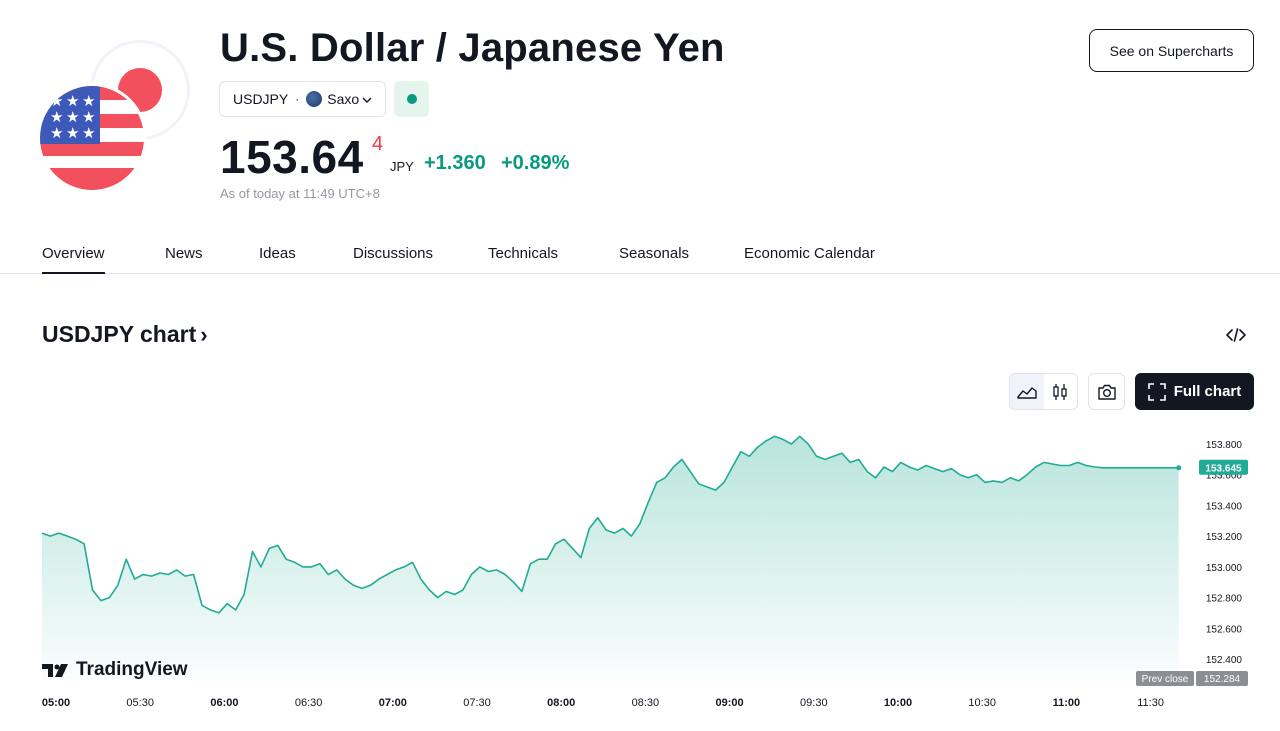  What do you see at coordinates (184, 253) in the screenshot?
I see `tab-news: News` at bounding box center [184, 253].